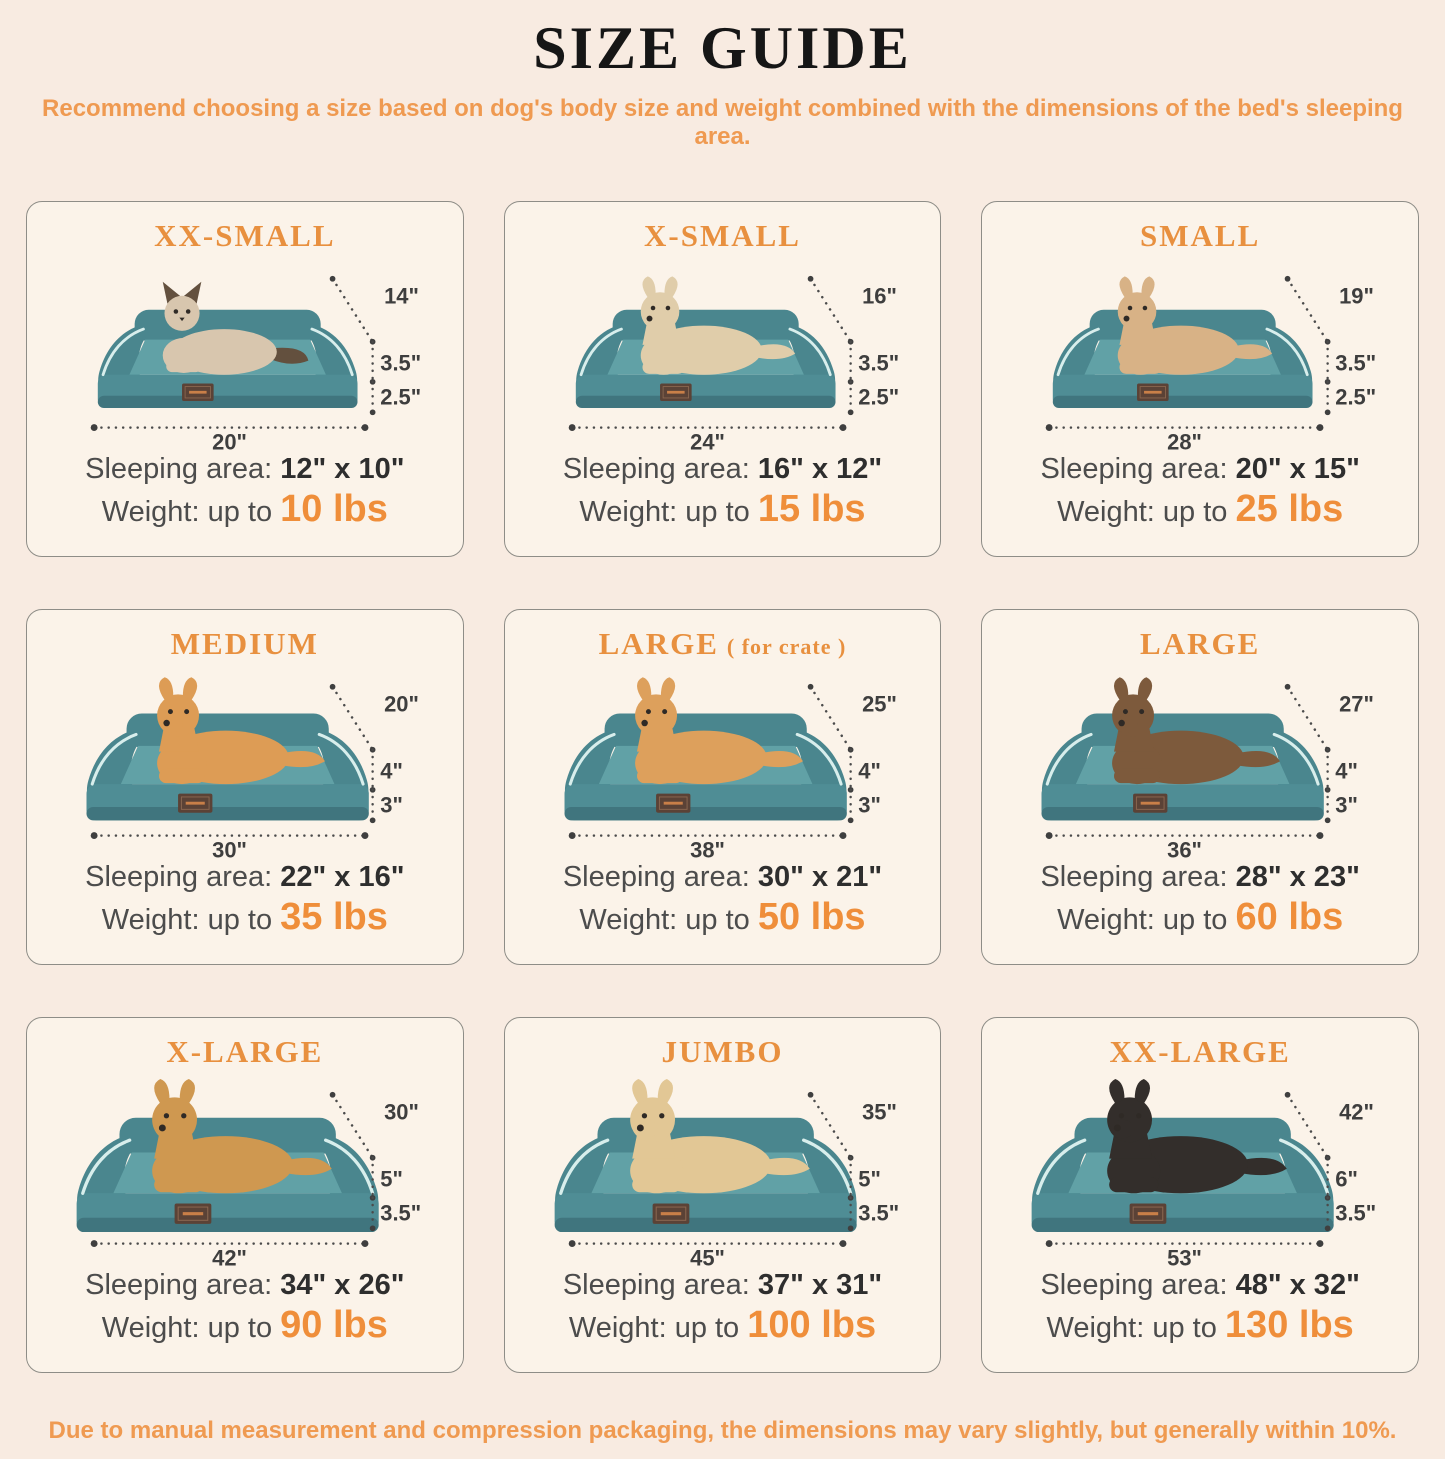 The height and width of the screenshot is (1459, 1445). I want to click on size-name: LARGE, so click(1200, 644).